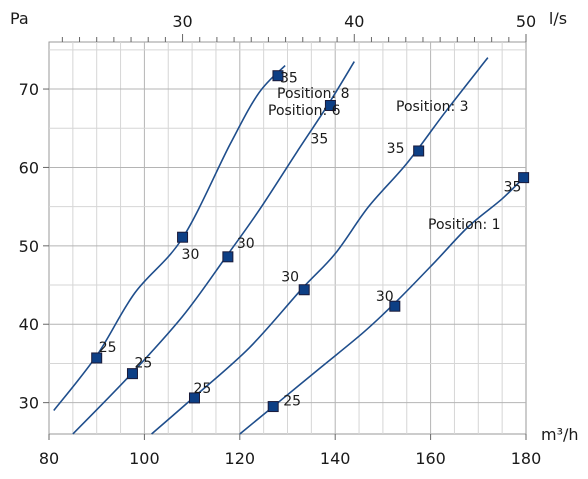 Image resolution: width=588 pixels, height=479 pixels. I want to click on series-name-label: Position: 6, so click(304, 111).